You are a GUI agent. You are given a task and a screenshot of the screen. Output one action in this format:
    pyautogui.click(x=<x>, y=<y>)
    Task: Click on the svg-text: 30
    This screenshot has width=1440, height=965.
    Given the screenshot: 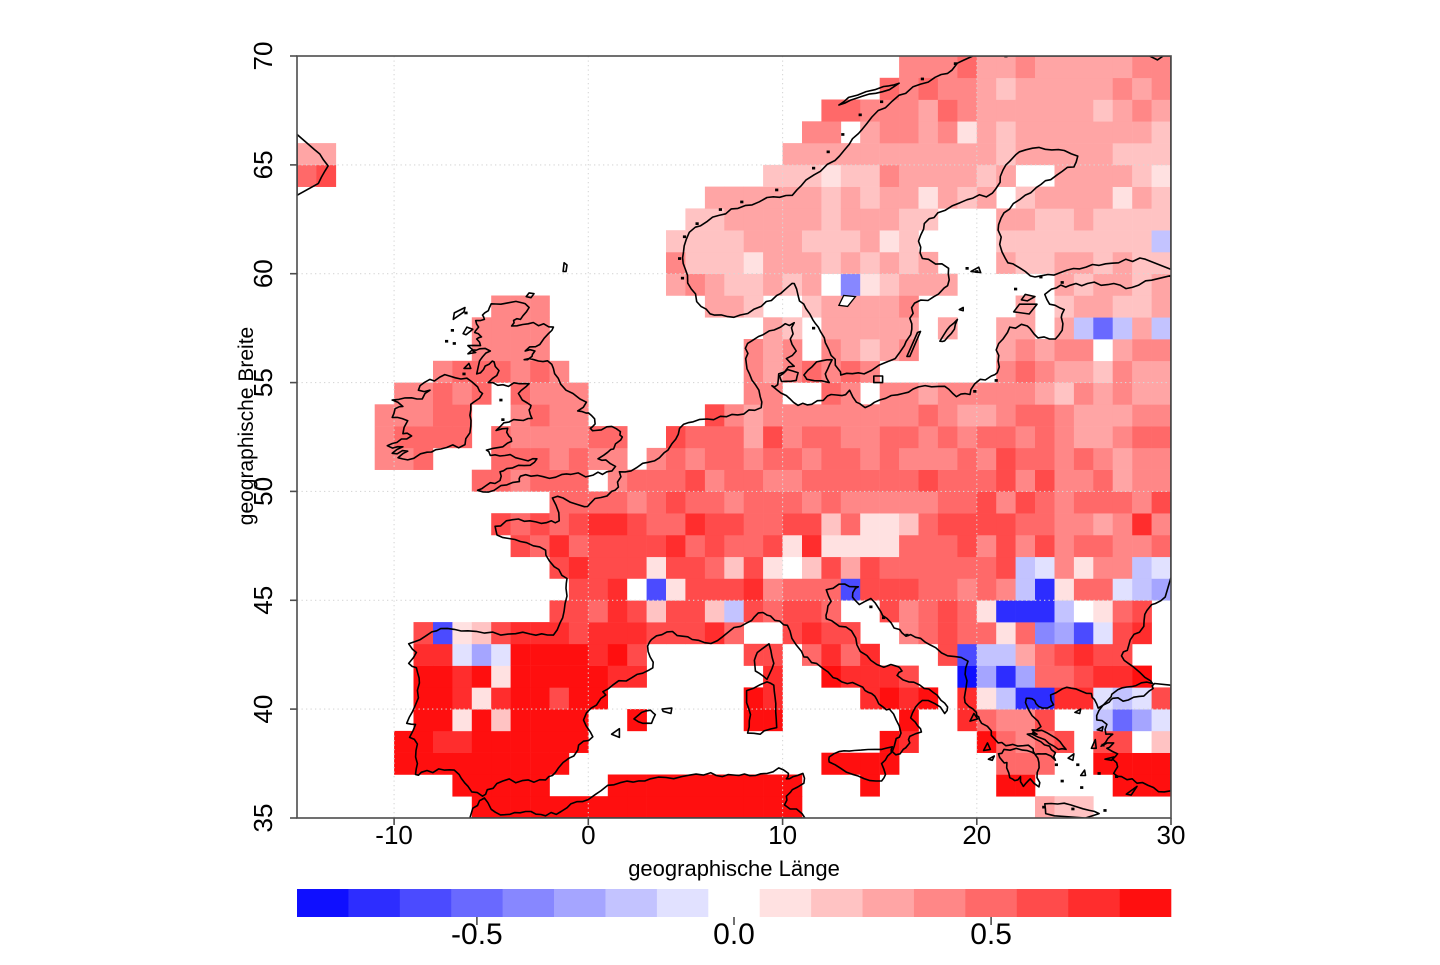 What is the action you would take?
    pyautogui.click(x=1171, y=835)
    